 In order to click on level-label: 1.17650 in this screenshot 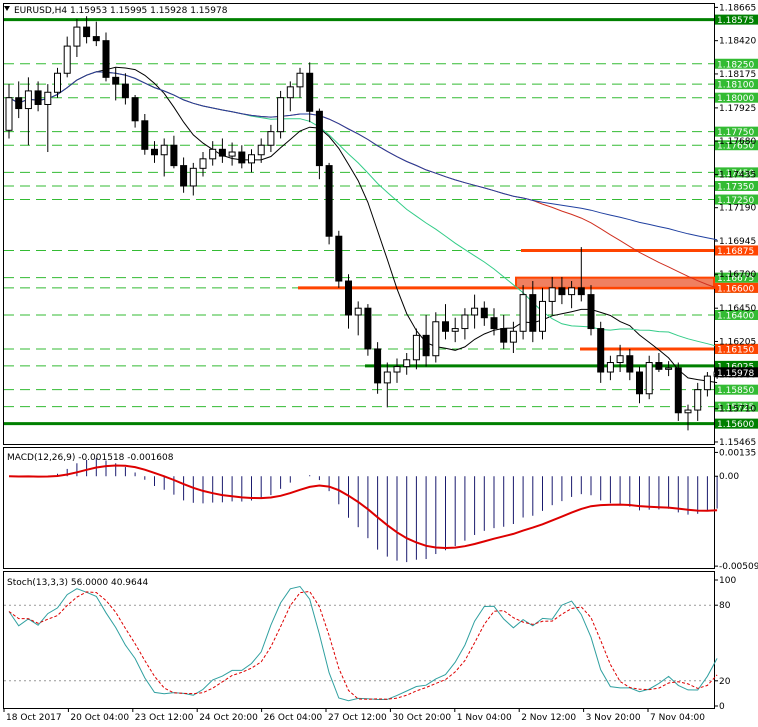, I will do `click(735, 147)`.